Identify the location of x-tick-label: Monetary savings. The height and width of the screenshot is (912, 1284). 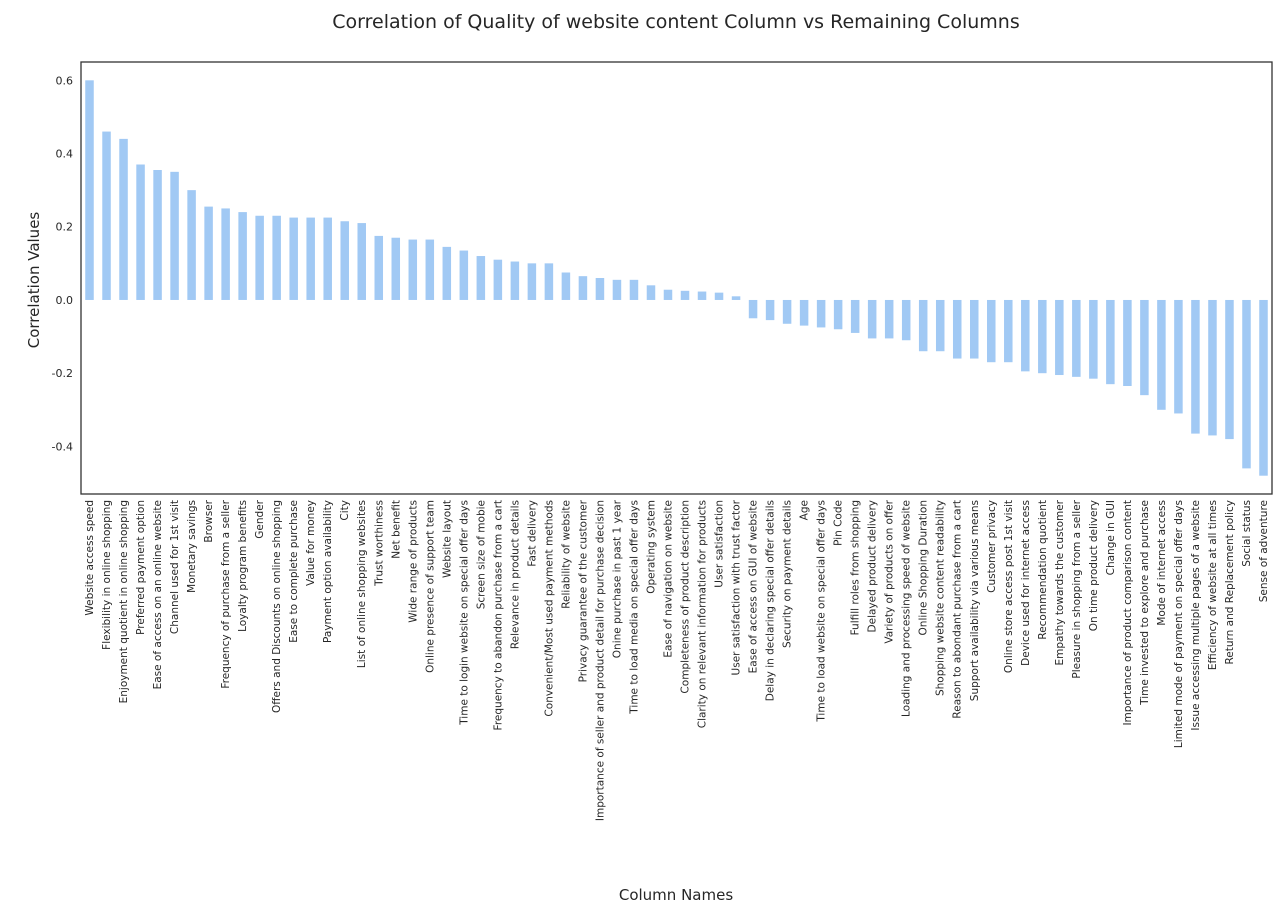
(192, 546).